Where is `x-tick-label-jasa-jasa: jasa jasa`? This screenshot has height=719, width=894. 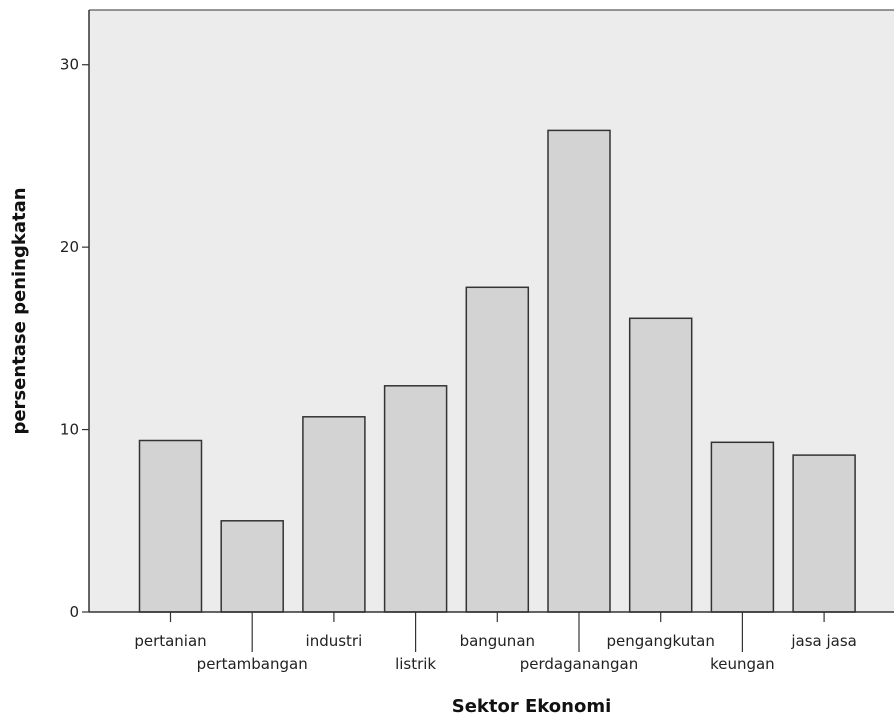 x-tick-label-jasa-jasa: jasa jasa is located at coordinates (823, 641).